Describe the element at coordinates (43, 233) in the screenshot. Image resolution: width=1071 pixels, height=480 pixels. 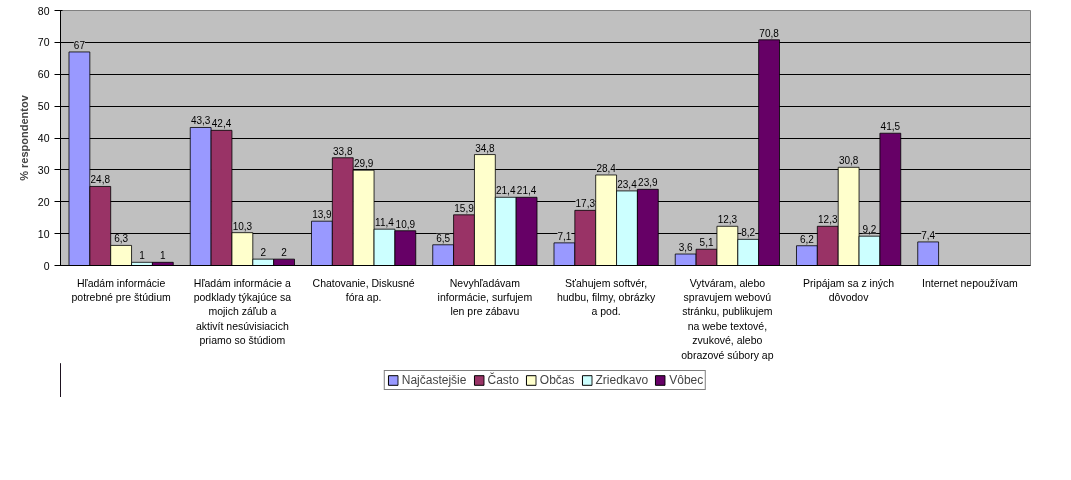
I see `y-tick-label: 10` at that location.